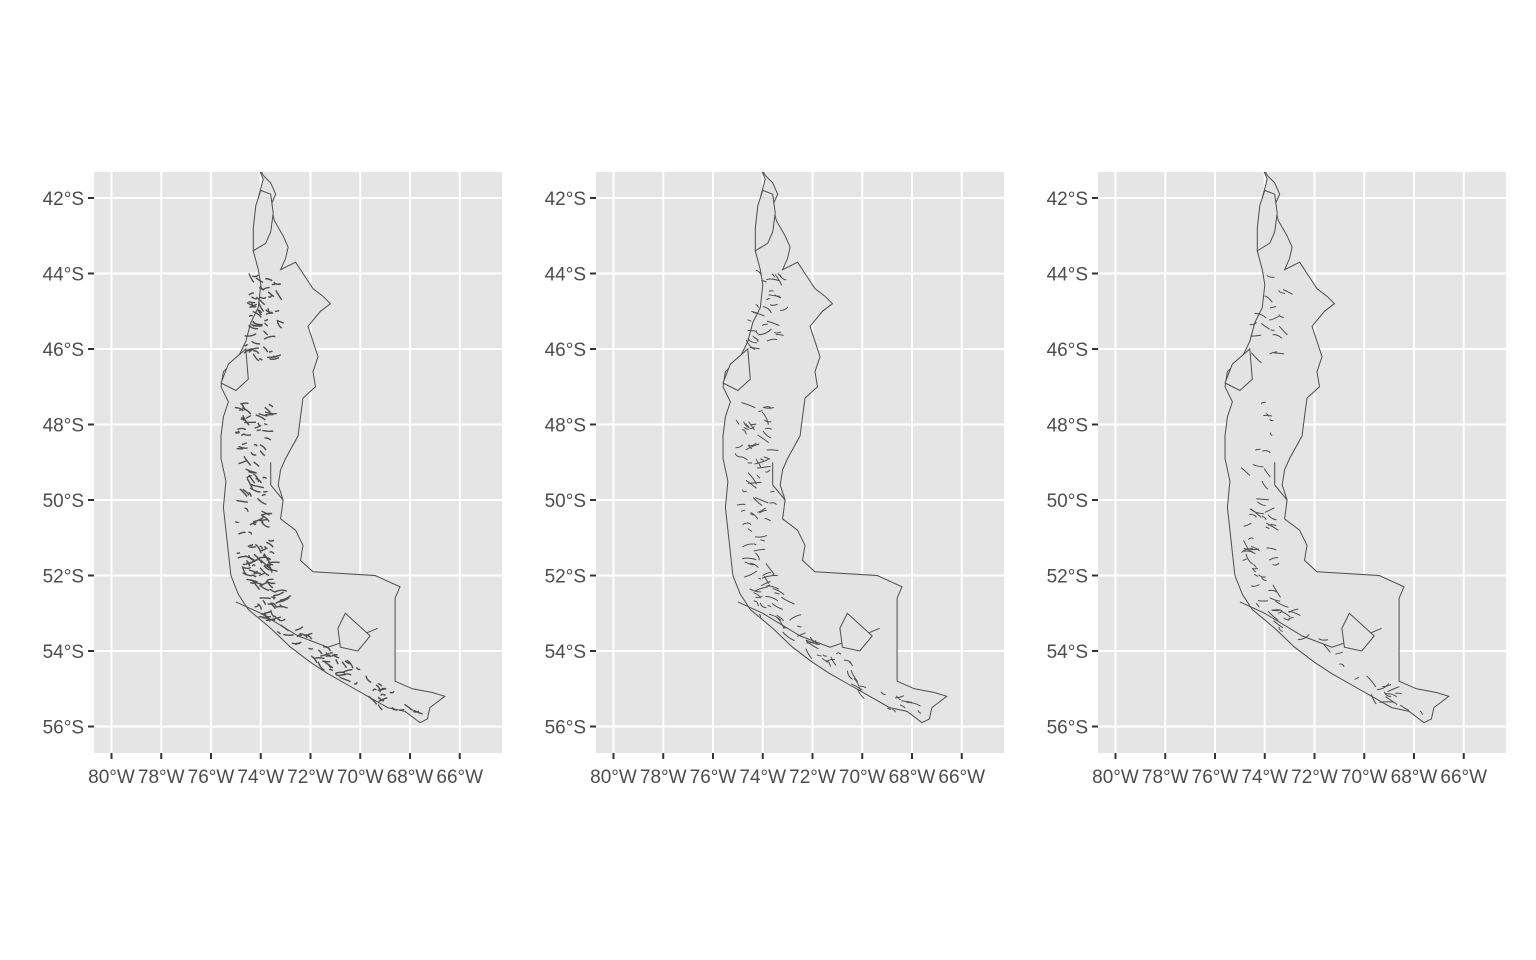  What do you see at coordinates (1364, 777) in the screenshot?
I see `x-tick-label: 70°W` at bounding box center [1364, 777].